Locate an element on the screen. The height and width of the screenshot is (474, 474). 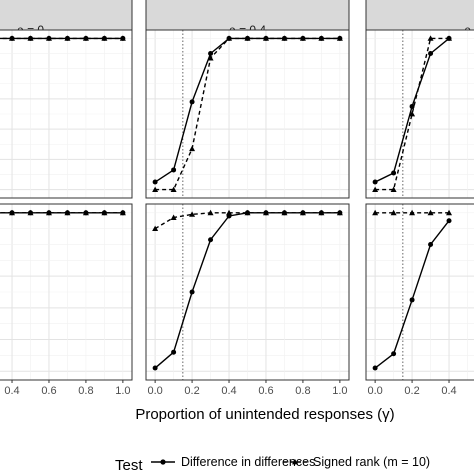
legend-title: Test is located at coordinates (129, 465).